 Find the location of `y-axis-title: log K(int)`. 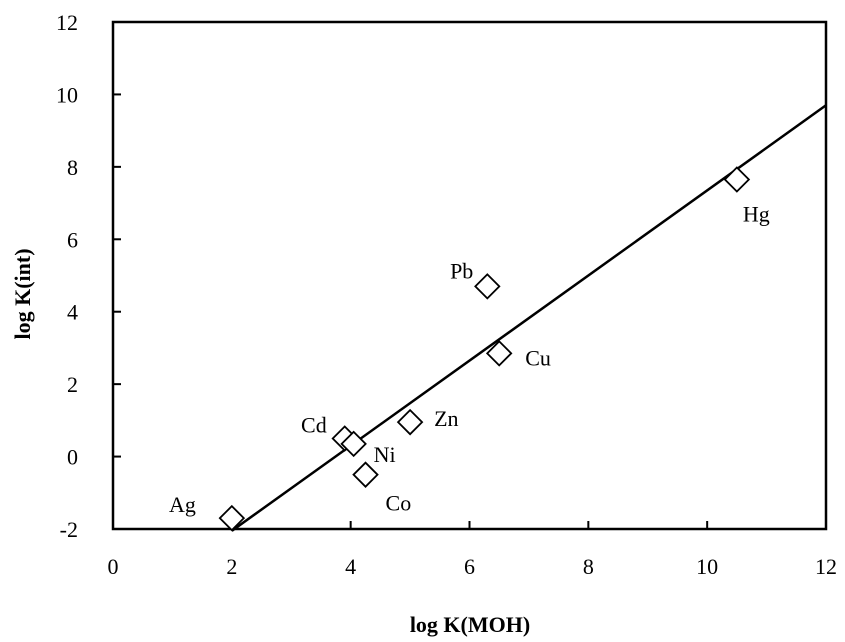

y-axis-title: log K(int) is located at coordinates (22, 293).